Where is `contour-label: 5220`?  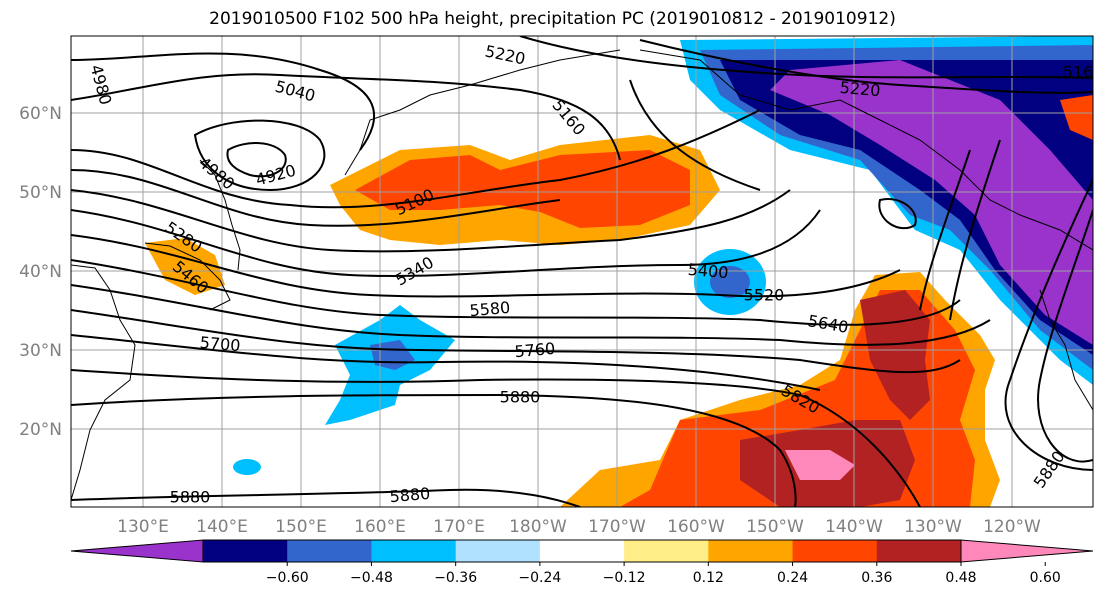
contour-label: 5220 is located at coordinates (860, 89).